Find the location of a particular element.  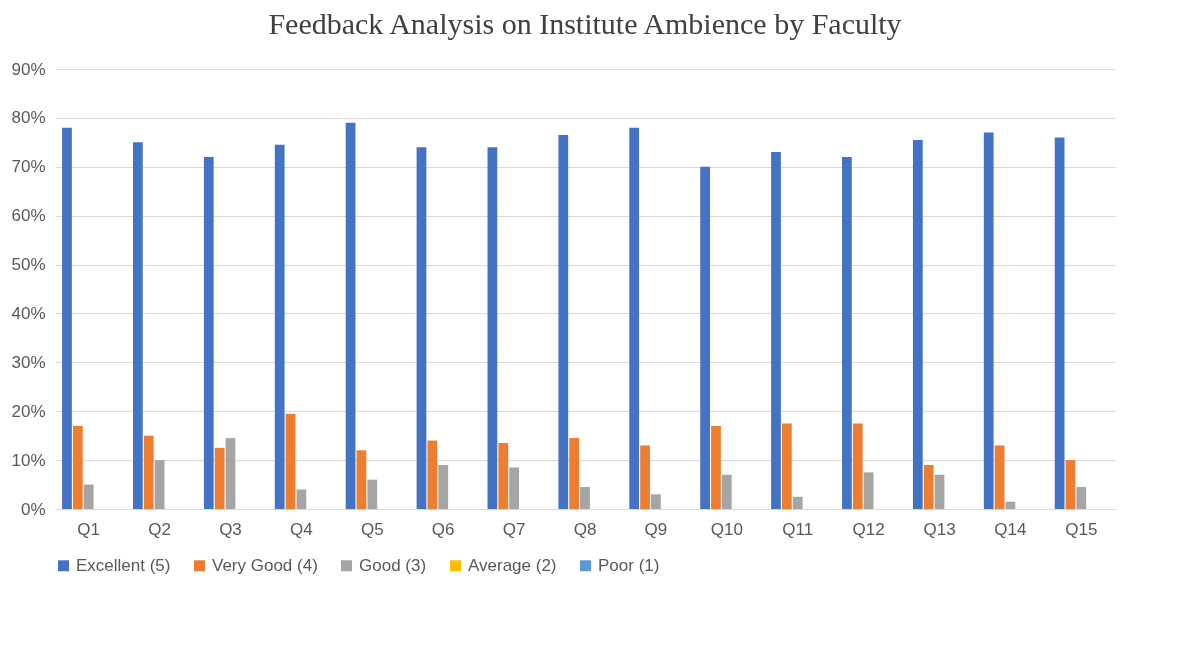

x-tick-label: Q11 is located at coordinates (798, 529).